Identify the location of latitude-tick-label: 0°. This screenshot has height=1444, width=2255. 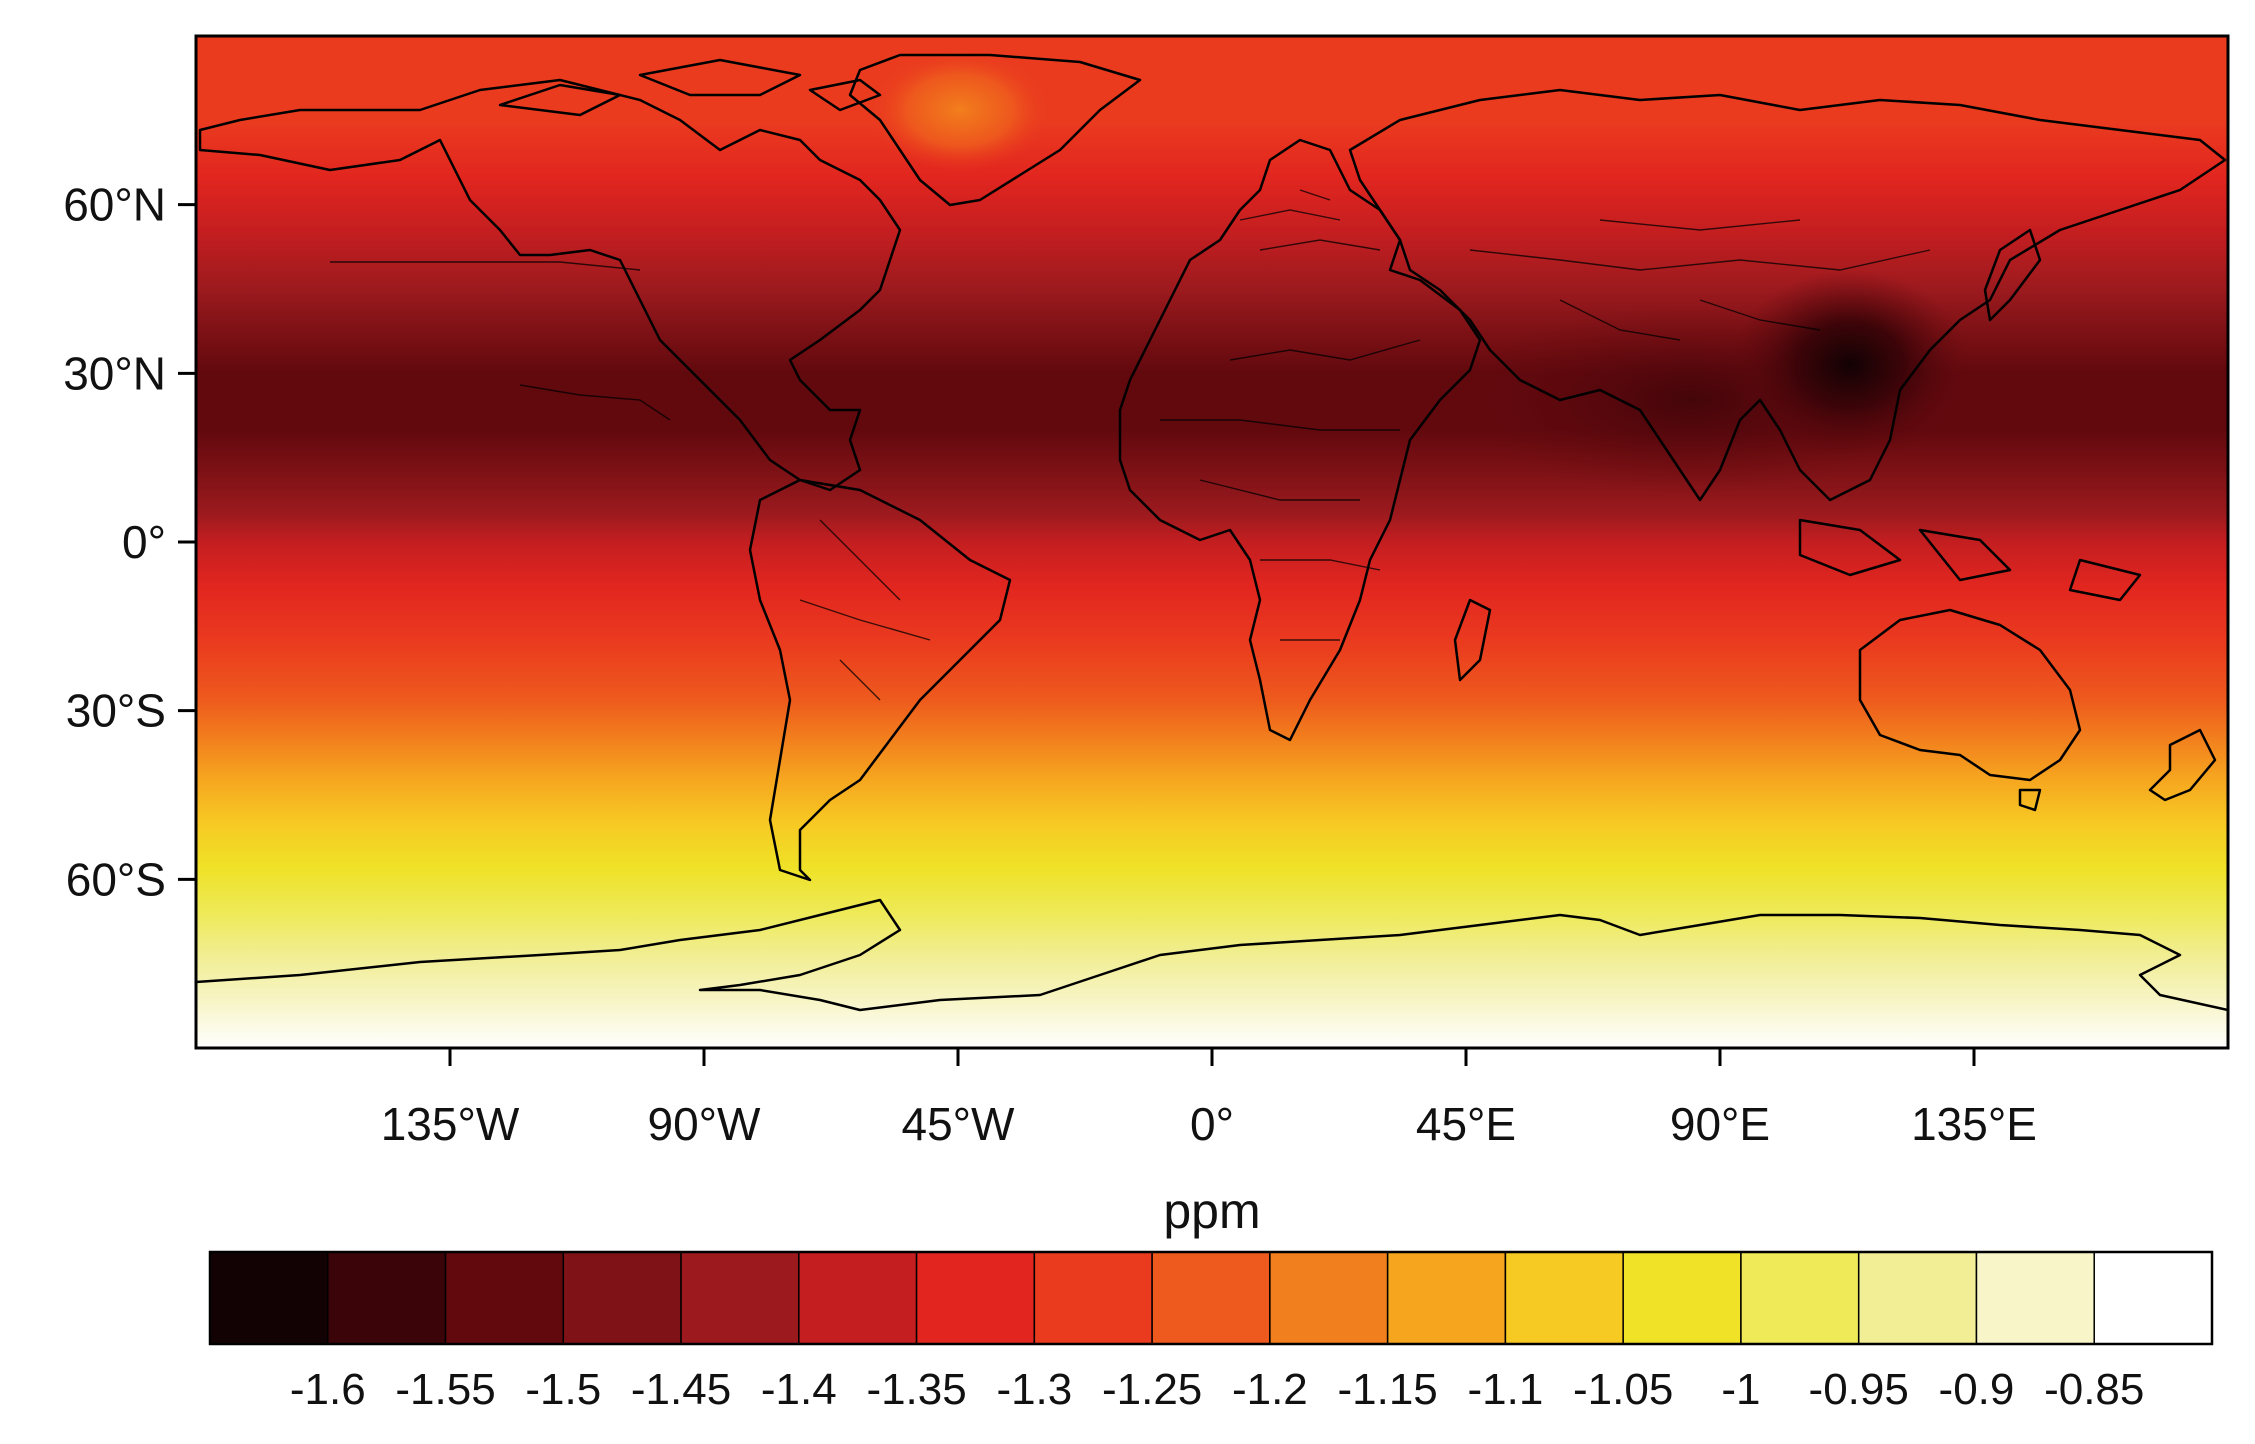
(144, 542).